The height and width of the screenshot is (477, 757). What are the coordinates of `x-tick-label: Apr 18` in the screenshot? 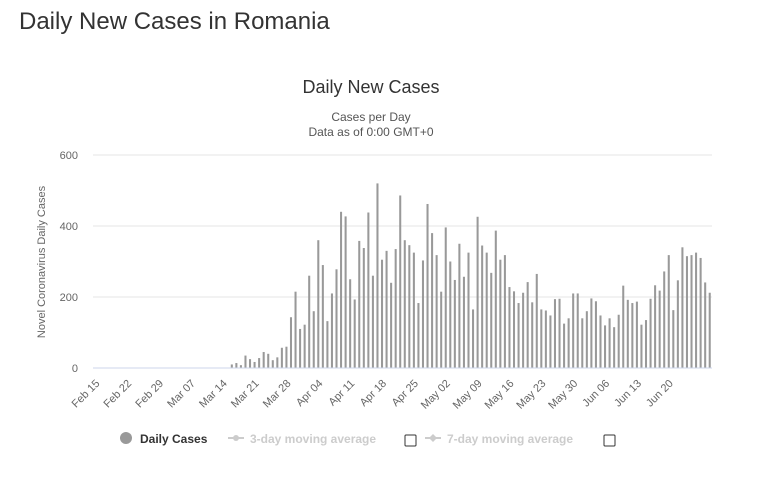 It's located at (373, 393).